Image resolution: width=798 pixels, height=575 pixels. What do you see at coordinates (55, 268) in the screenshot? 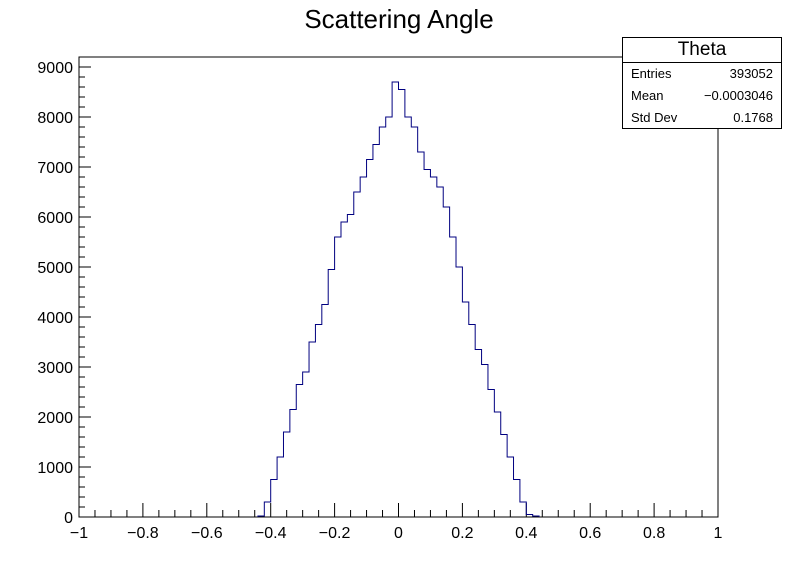
I see `y-tick-label: 5000` at bounding box center [55, 268].